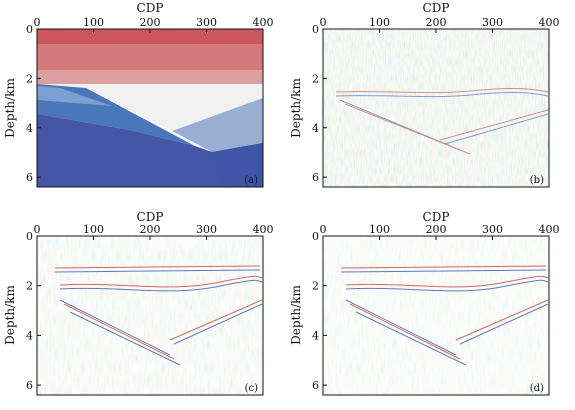  I want to click on basement-lower, so click(237, 165).